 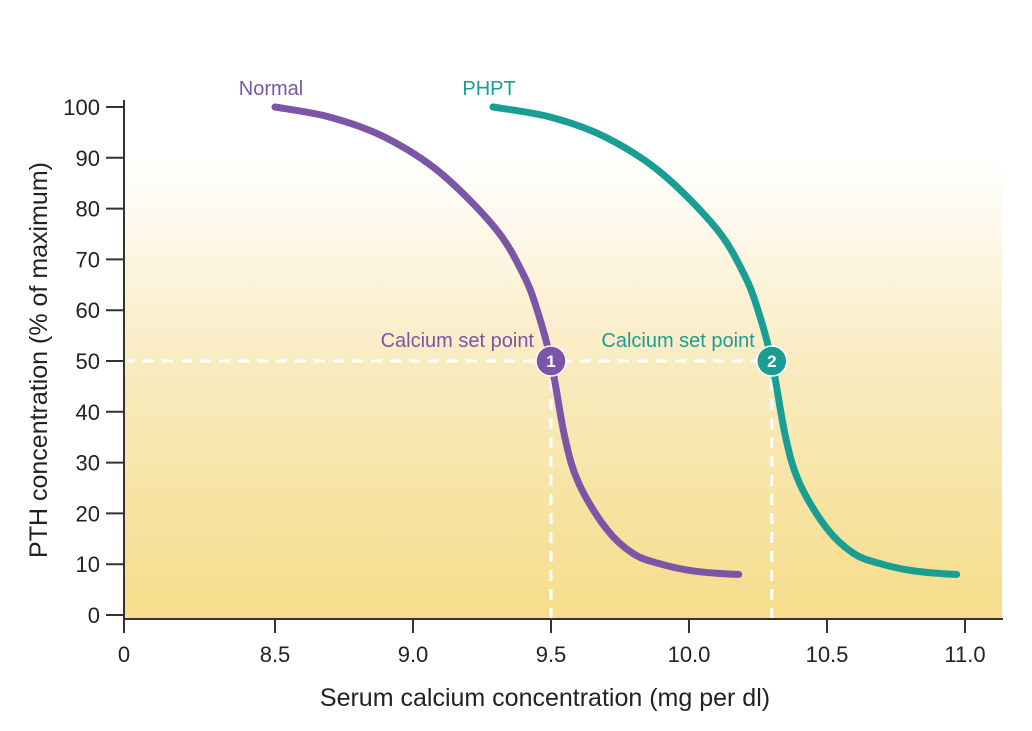 What do you see at coordinates (81, 107) in the screenshot?
I see `y-tick-label: 100` at bounding box center [81, 107].